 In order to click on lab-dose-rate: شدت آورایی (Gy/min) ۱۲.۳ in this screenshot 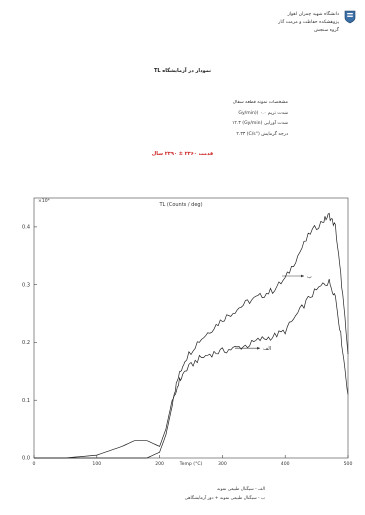, I will do `click(259, 123)`.